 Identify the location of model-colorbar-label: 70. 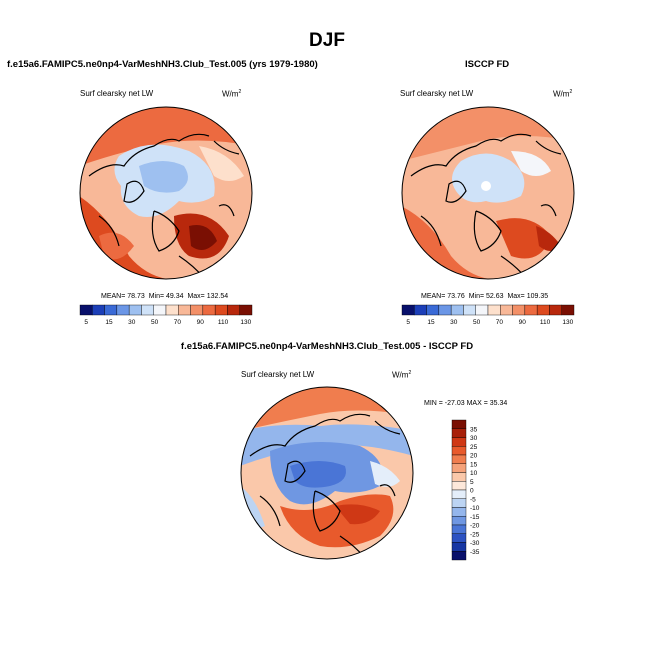
(178, 322).